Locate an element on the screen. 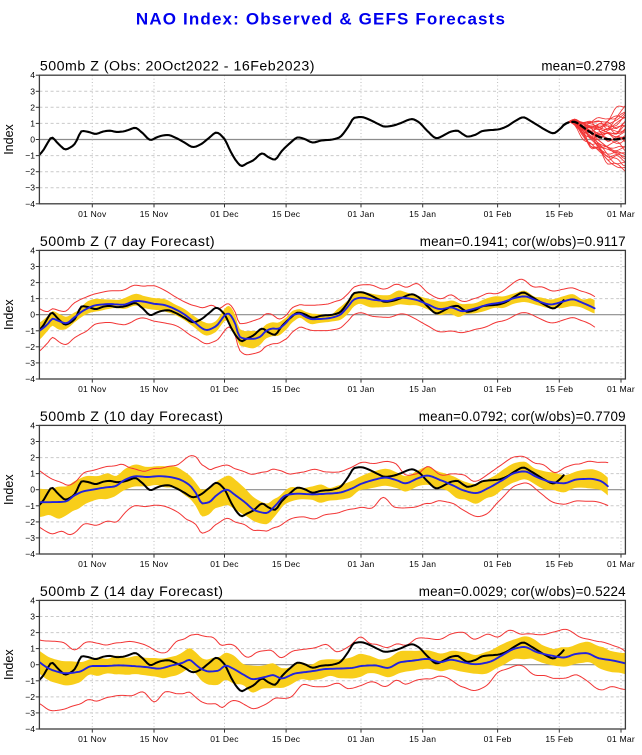  svg-text: mean=0.2798 is located at coordinates (583, 66).